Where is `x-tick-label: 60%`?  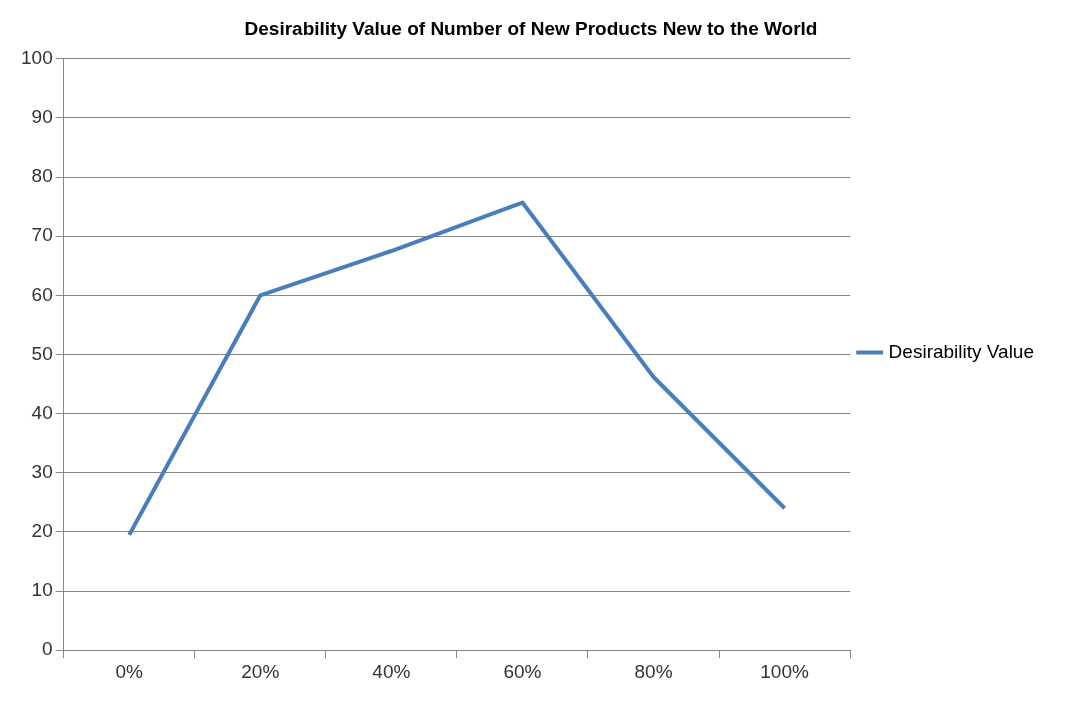 x-tick-label: 60% is located at coordinates (522, 671).